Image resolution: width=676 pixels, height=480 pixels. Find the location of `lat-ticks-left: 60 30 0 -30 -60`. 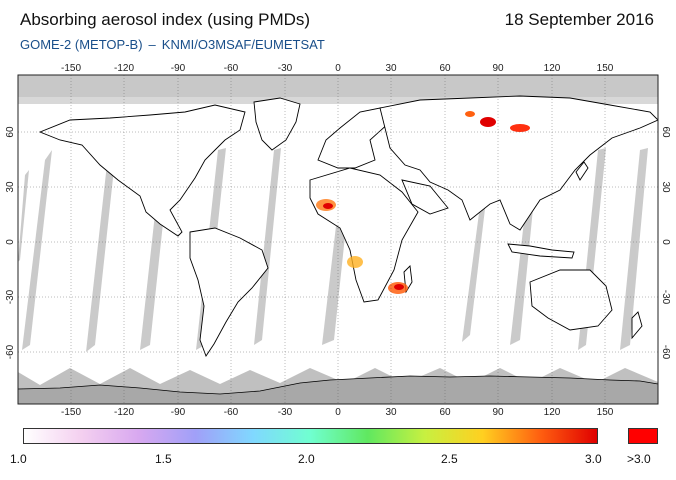

lat-ticks-left: 60 30 0 -30 -60 is located at coordinates (10, 242).